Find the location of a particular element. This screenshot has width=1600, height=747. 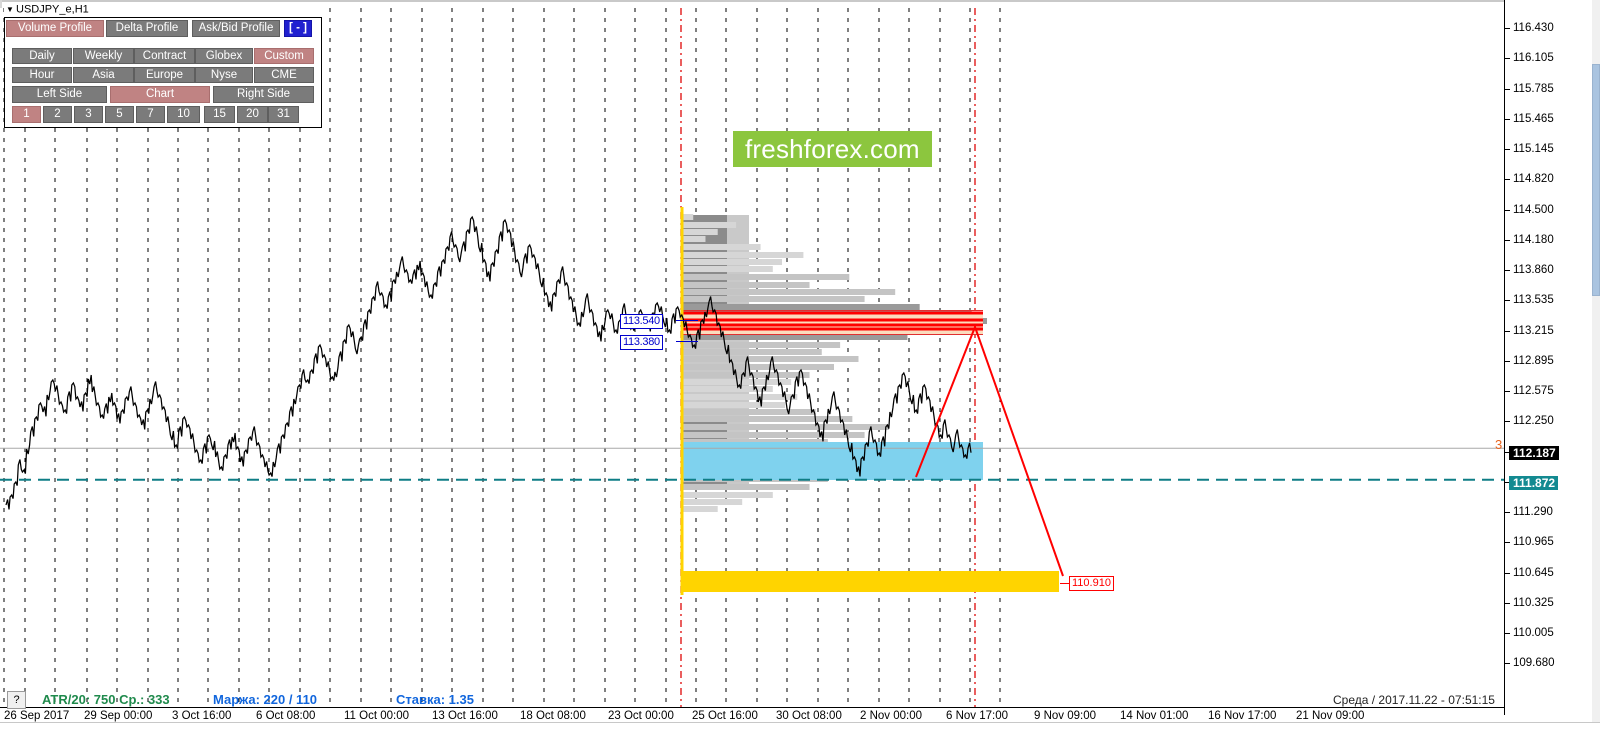

margin-status: Маржа: 220 / 110 is located at coordinates (265, 699).